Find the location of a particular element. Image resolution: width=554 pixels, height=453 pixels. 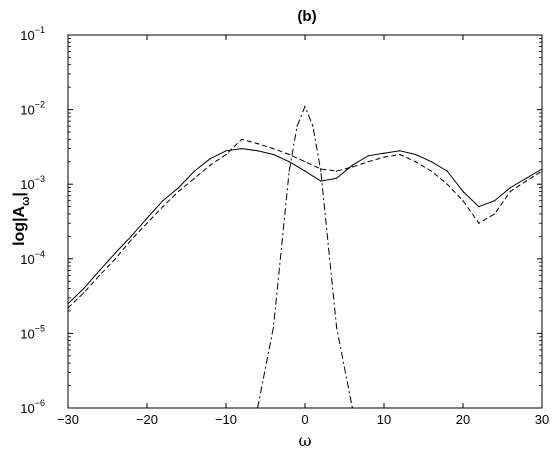

chart-title: (b) is located at coordinates (306, 16).